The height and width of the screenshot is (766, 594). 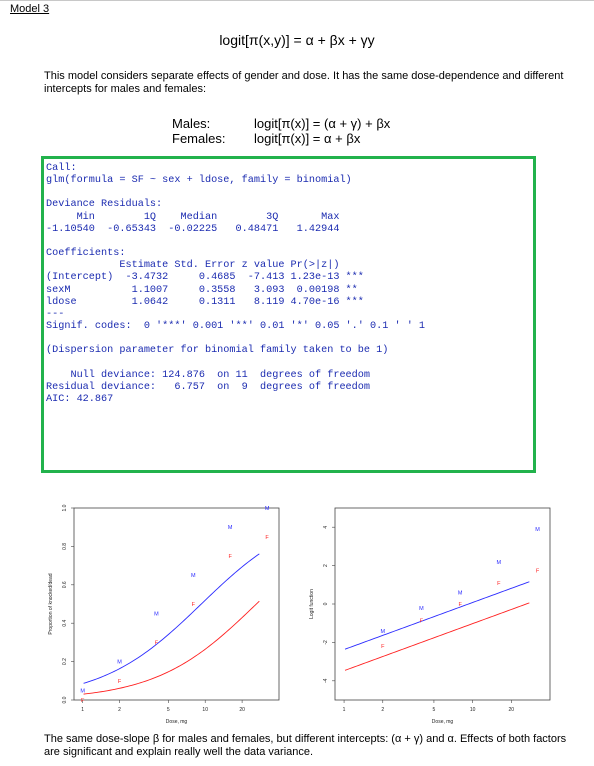 I want to click on y-tick-label: 0, so click(x=326, y=603).